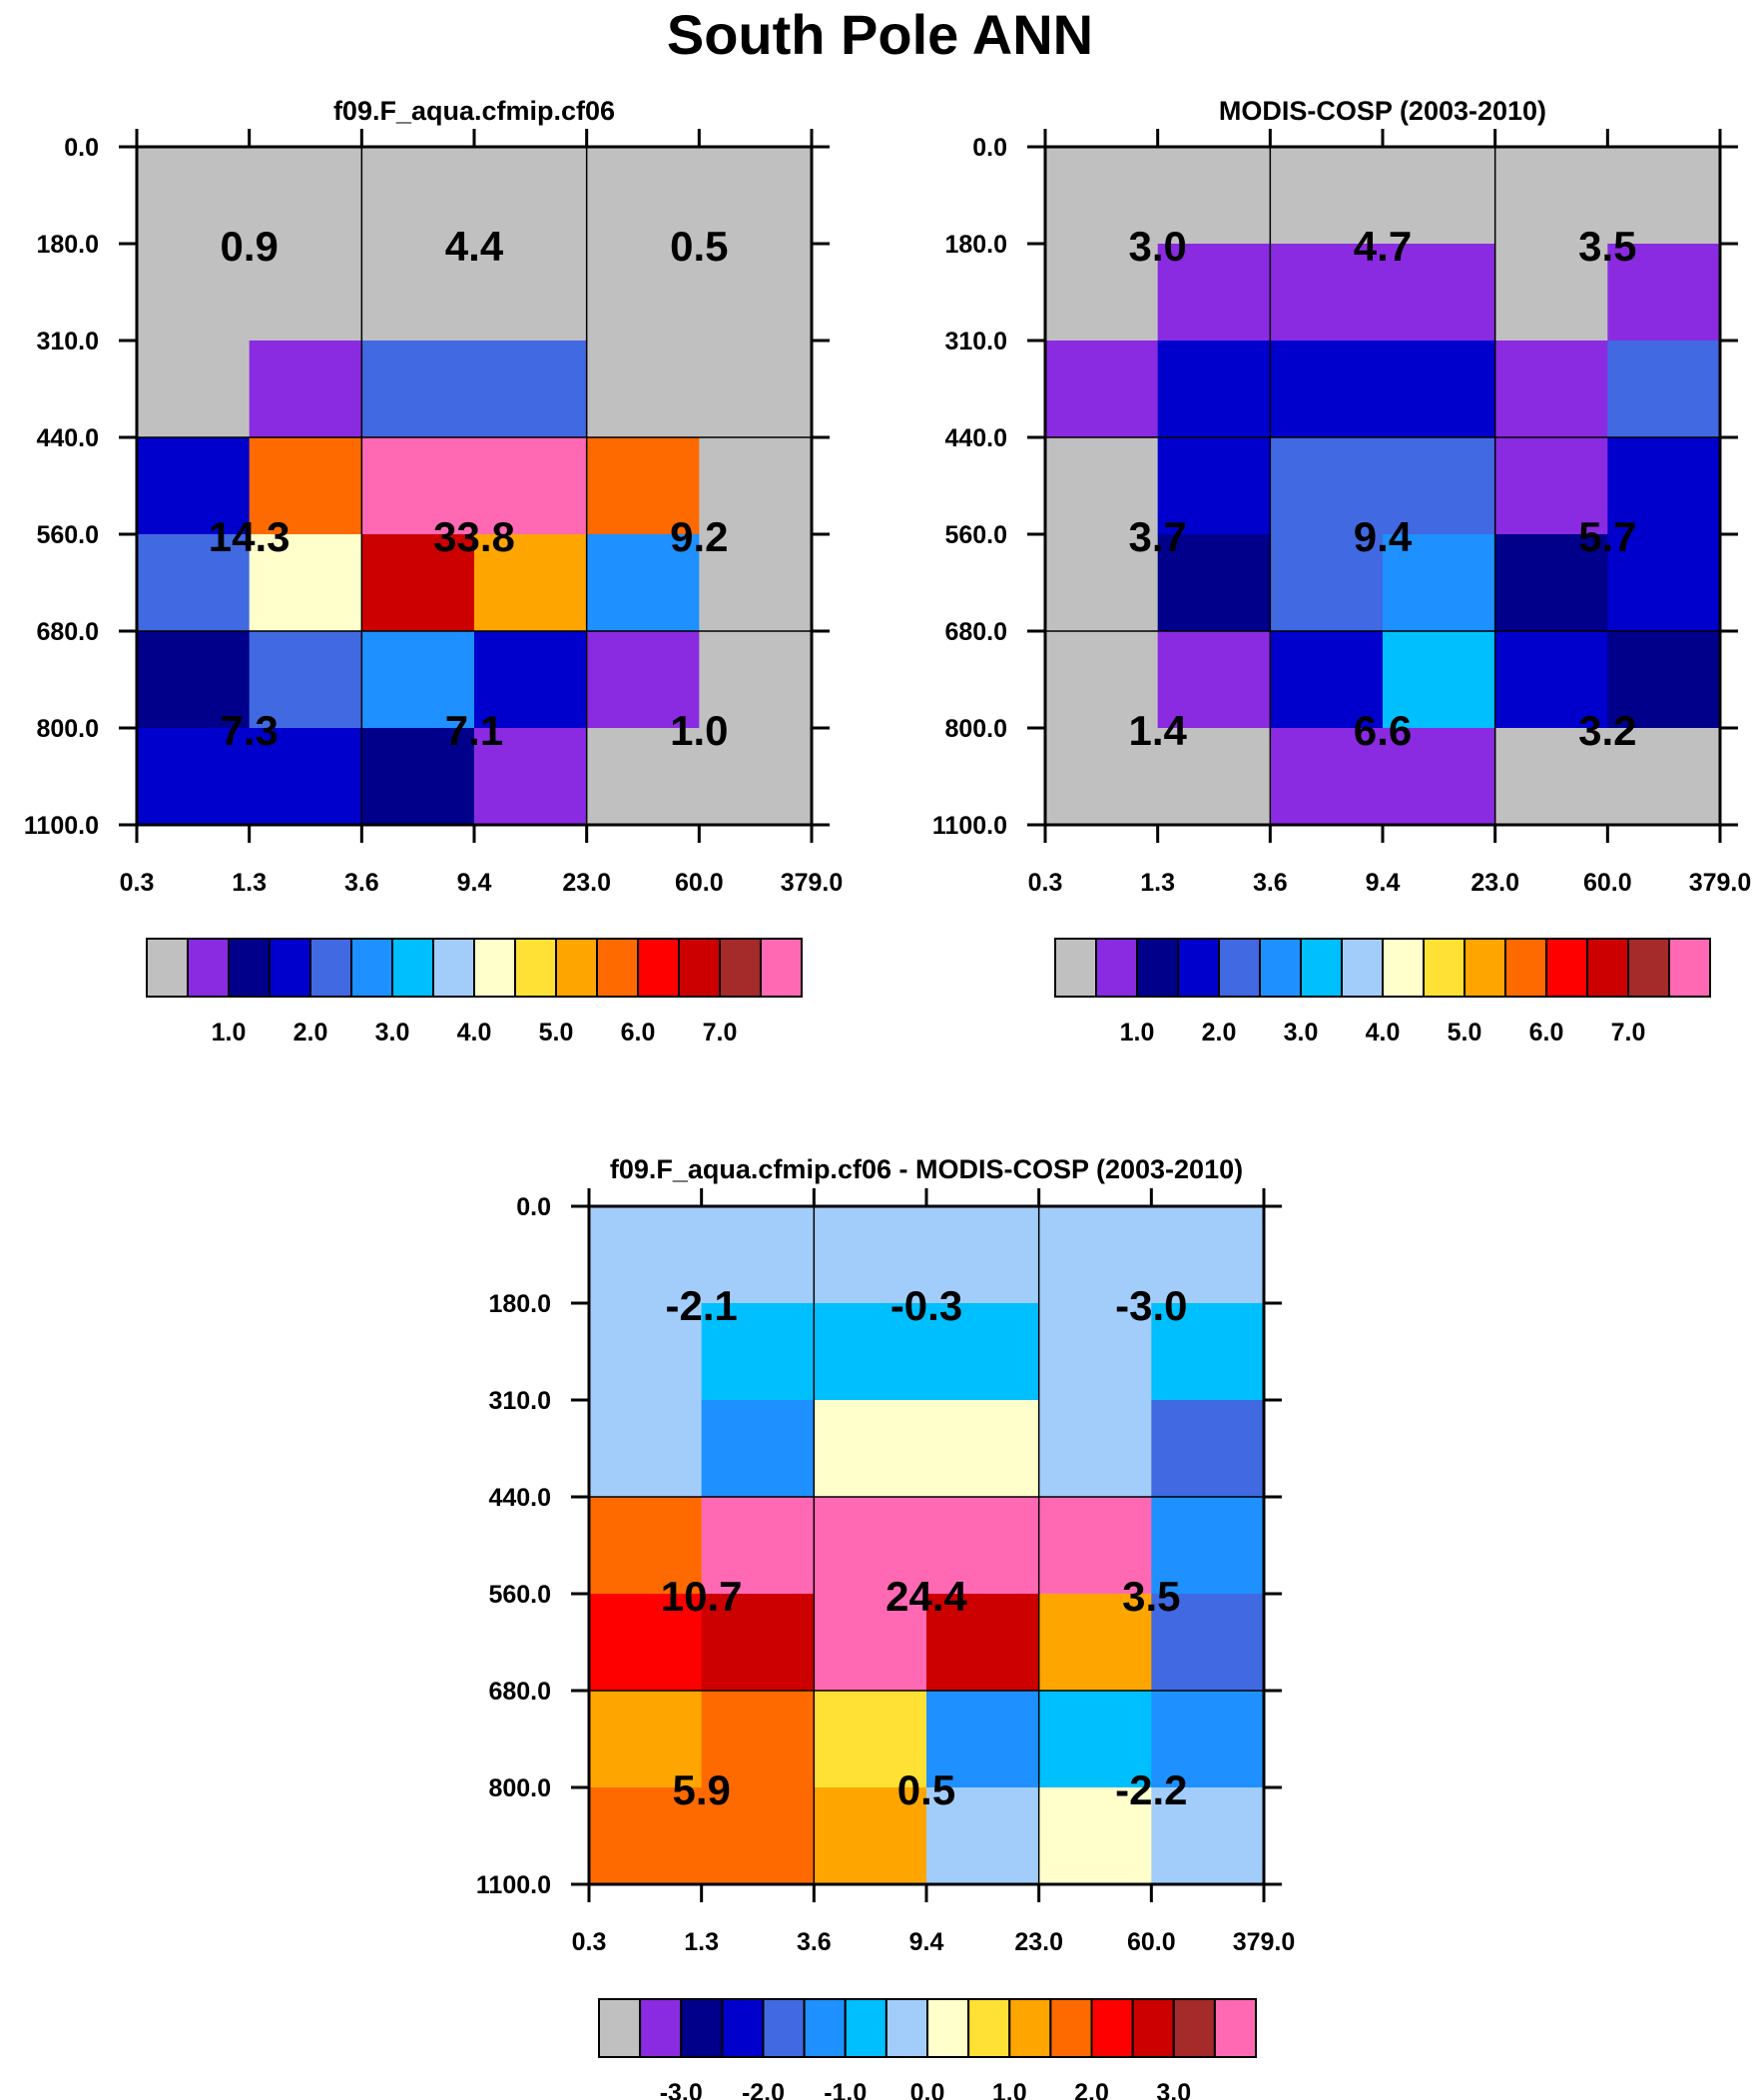 The width and height of the screenshot is (1760, 2100). What do you see at coordinates (927, 2049) in the screenshot?
I see `colorbar: -3.0 -2.0 -1.0 0.0 1.0 2.0 3.0` at bounding box center [927, 2049].